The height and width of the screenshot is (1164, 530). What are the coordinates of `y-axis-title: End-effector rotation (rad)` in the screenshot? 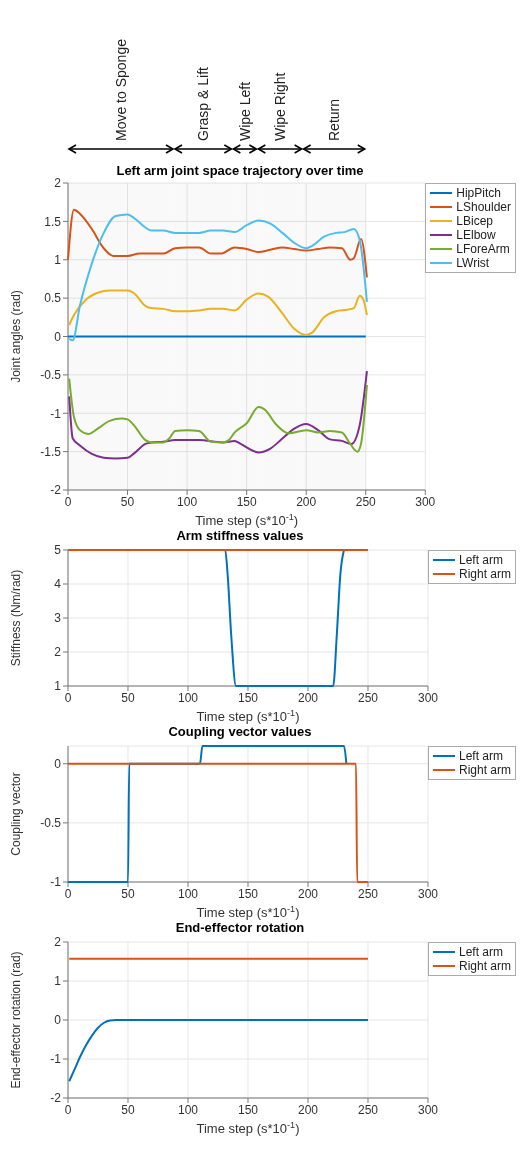 It's located at (16, 1020).